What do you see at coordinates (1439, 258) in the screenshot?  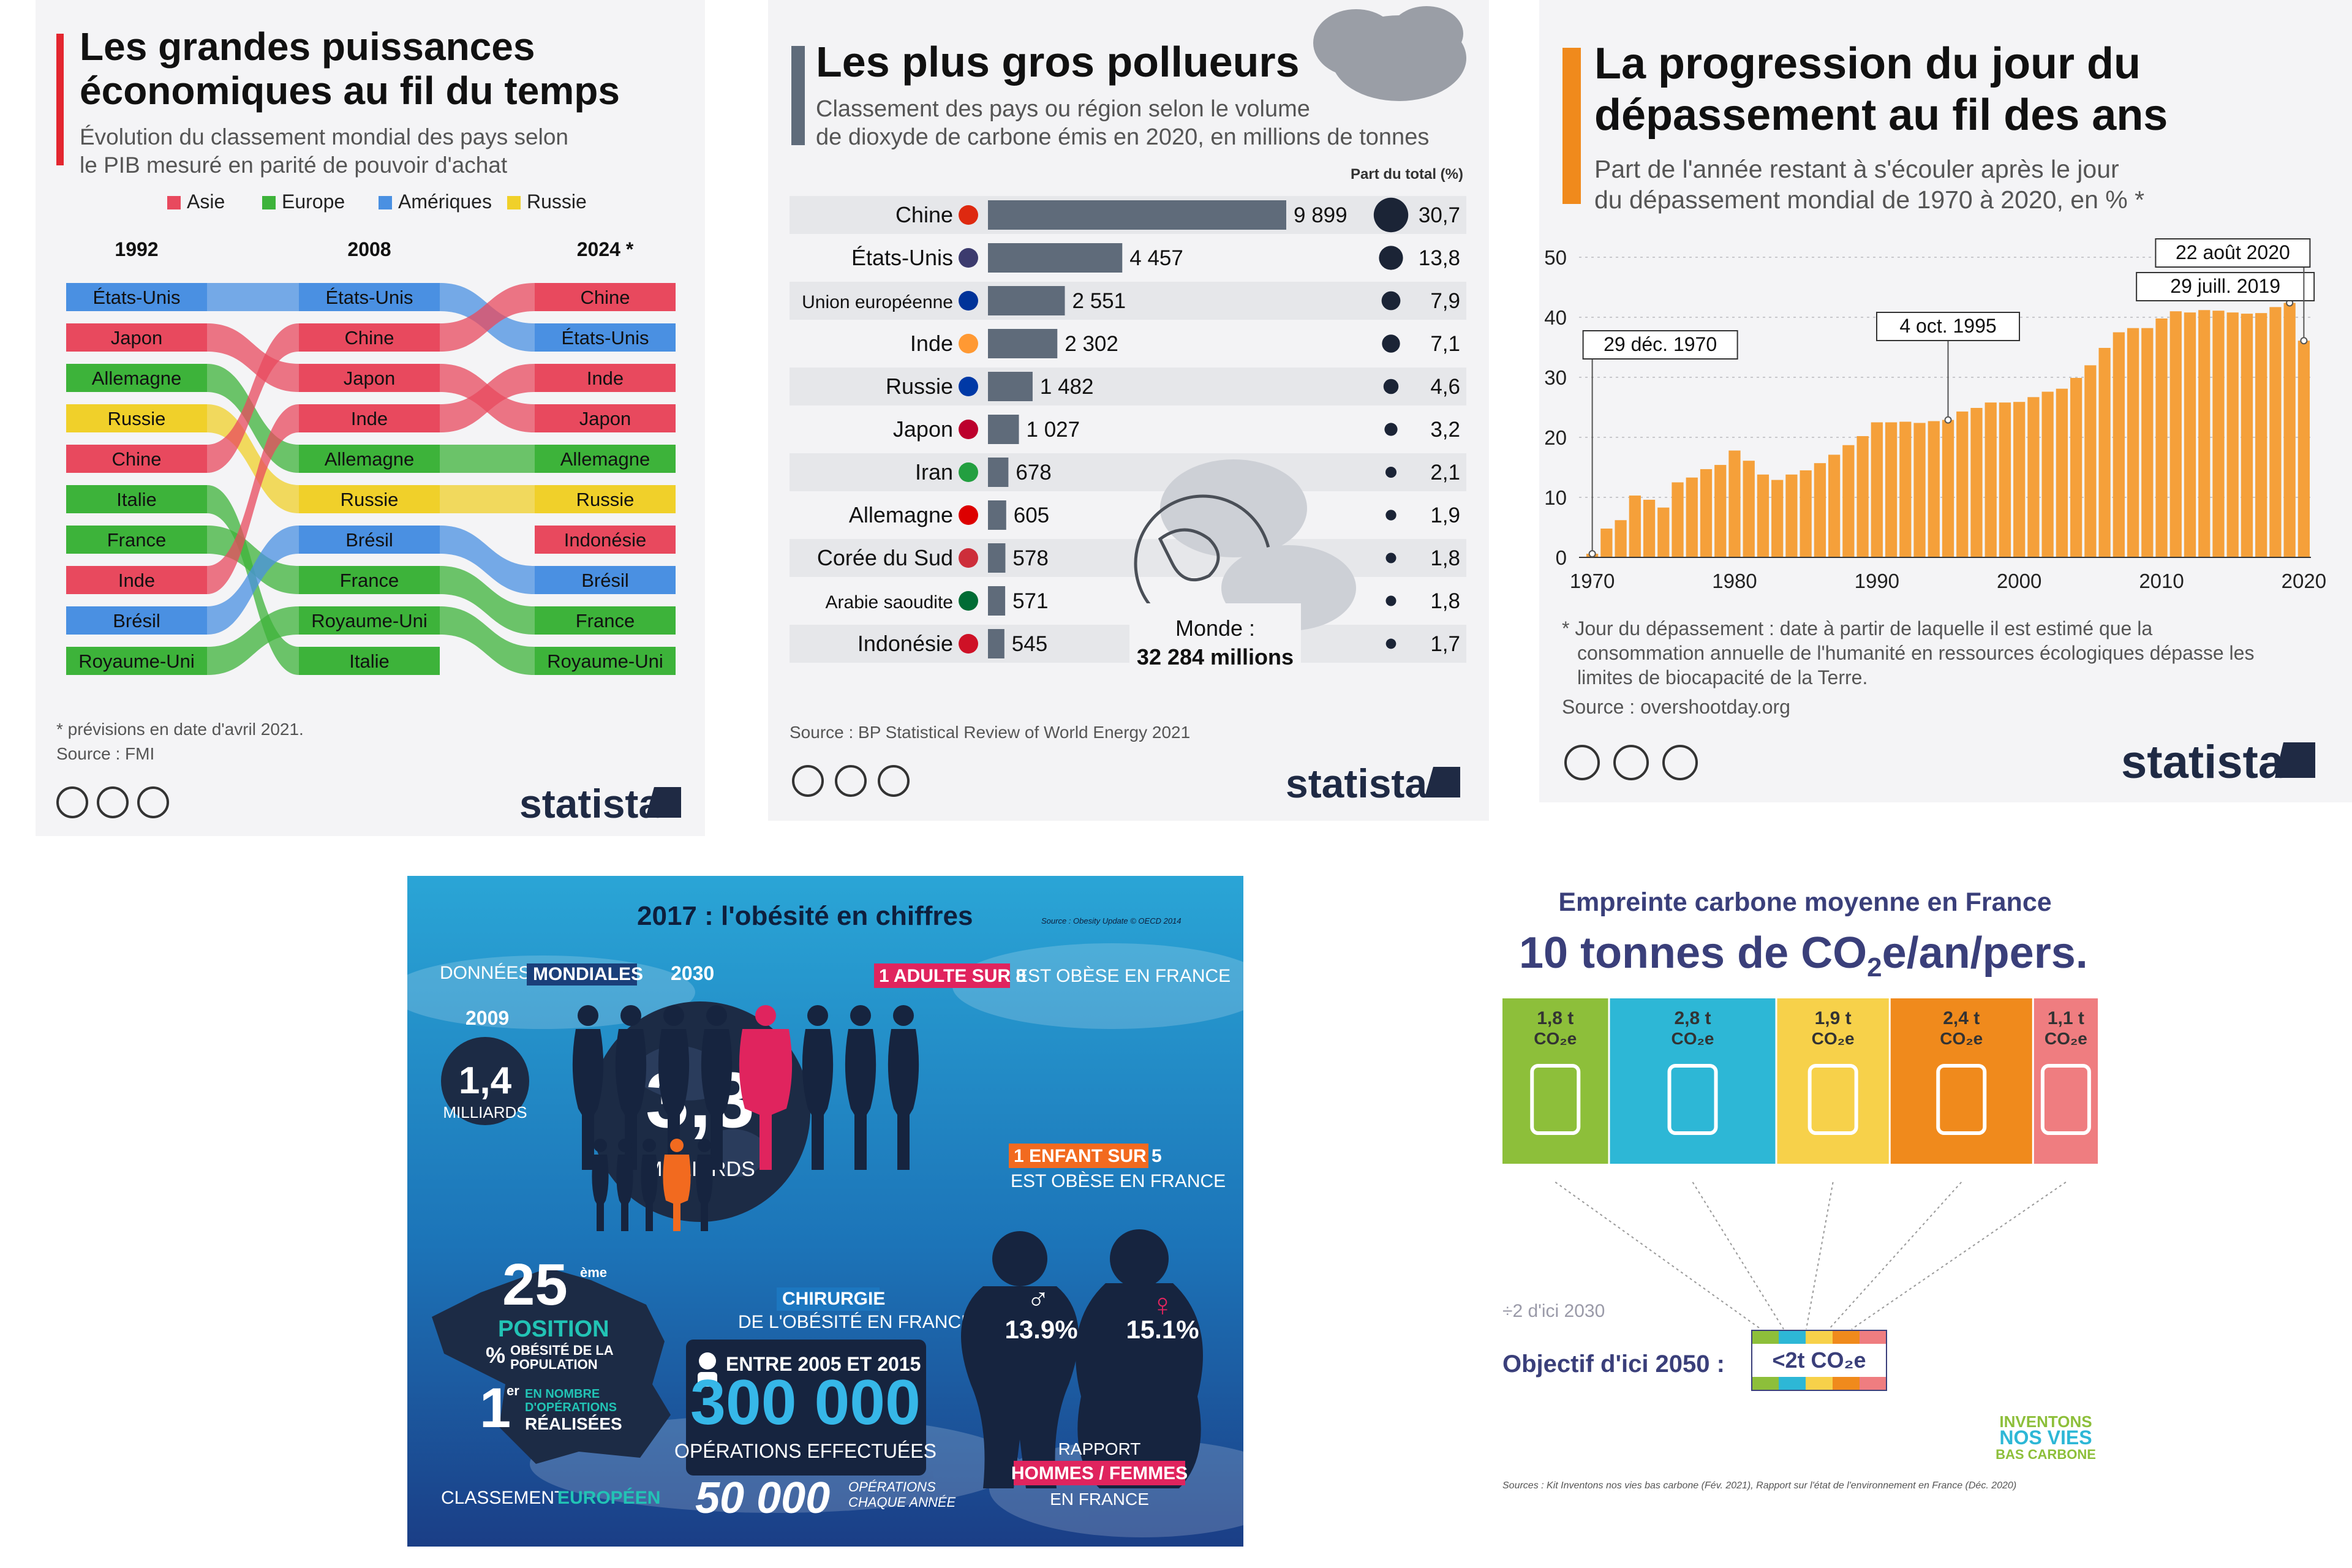 I see `share-value-etats-unis: 13,8` at bounding box center [1439, 258].